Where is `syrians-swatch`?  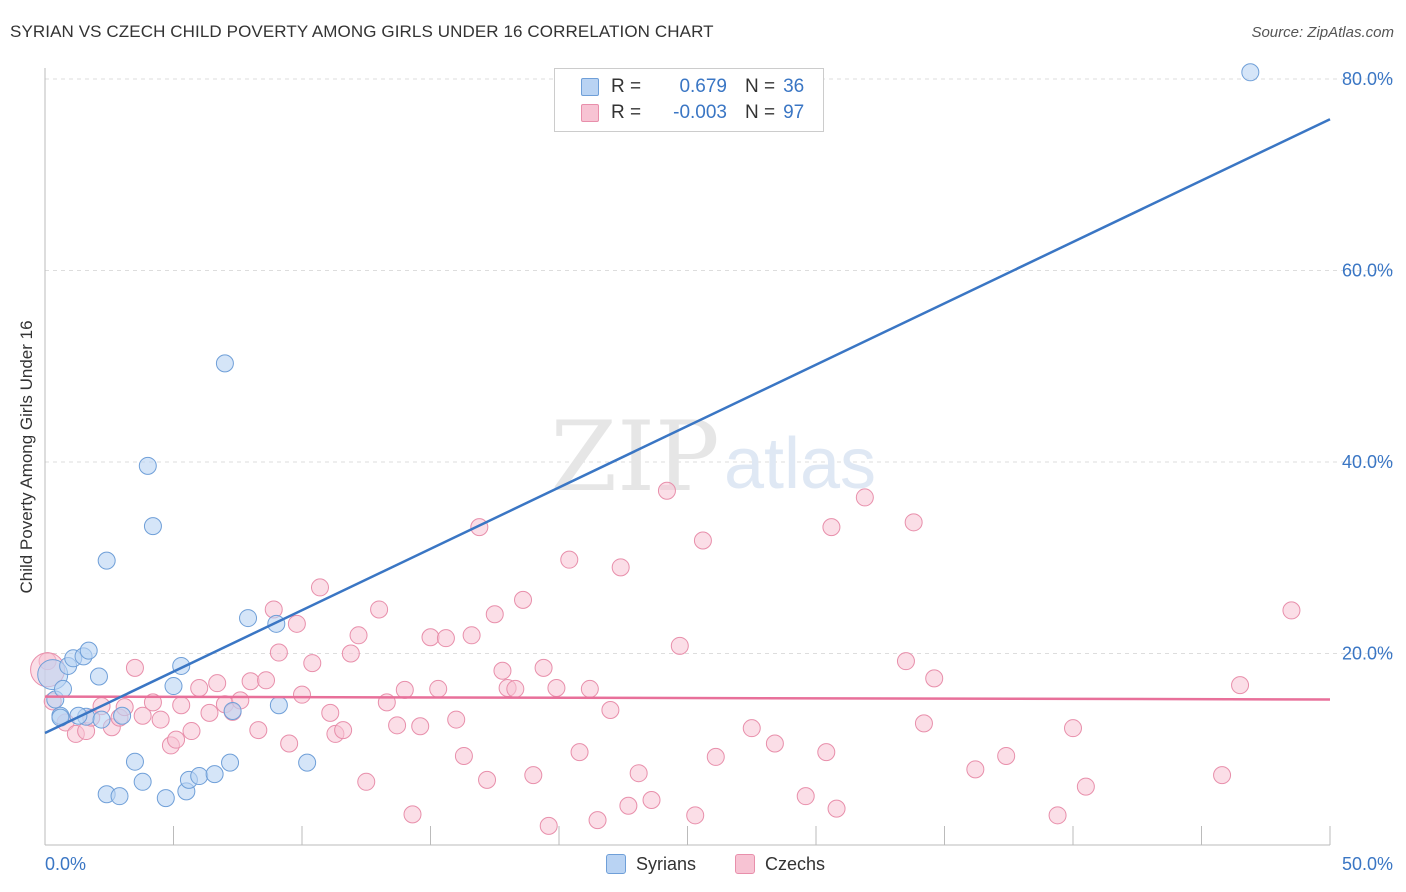 syrians-swatch is located at coordinates (590, 87).